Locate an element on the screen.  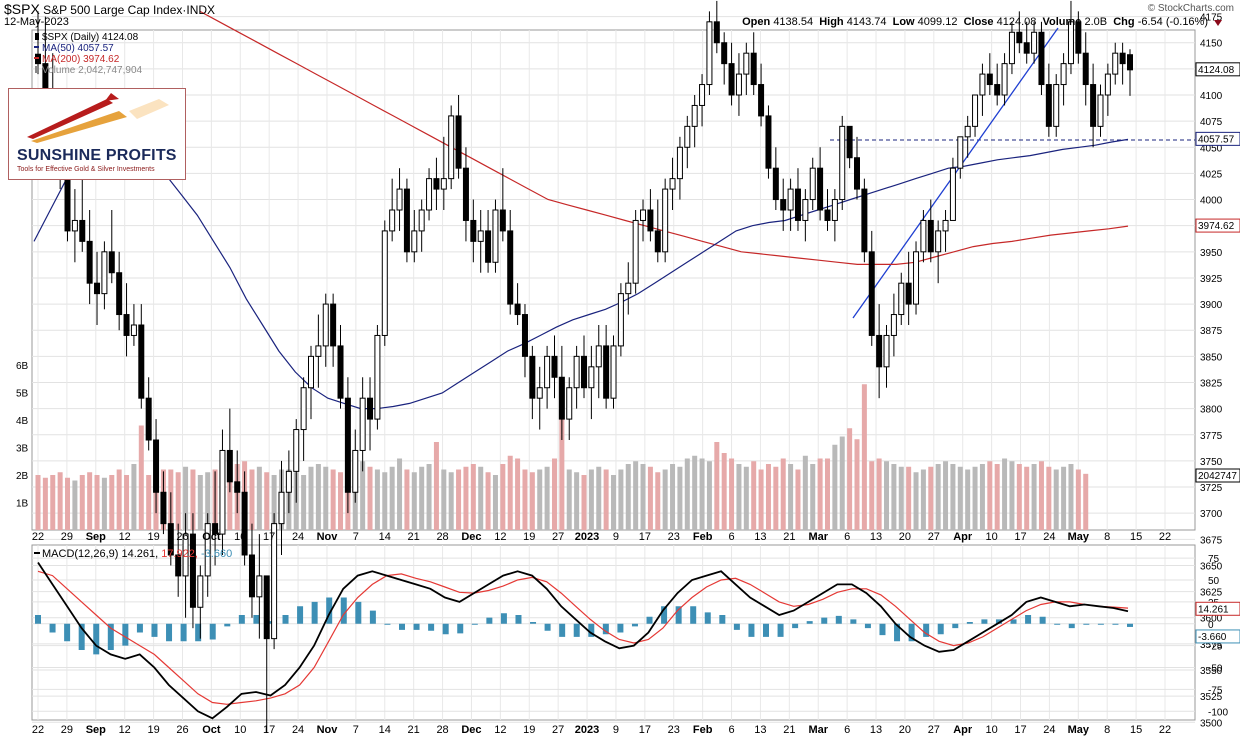
time-tick-label: Sep is located at coordinates (96, 537).